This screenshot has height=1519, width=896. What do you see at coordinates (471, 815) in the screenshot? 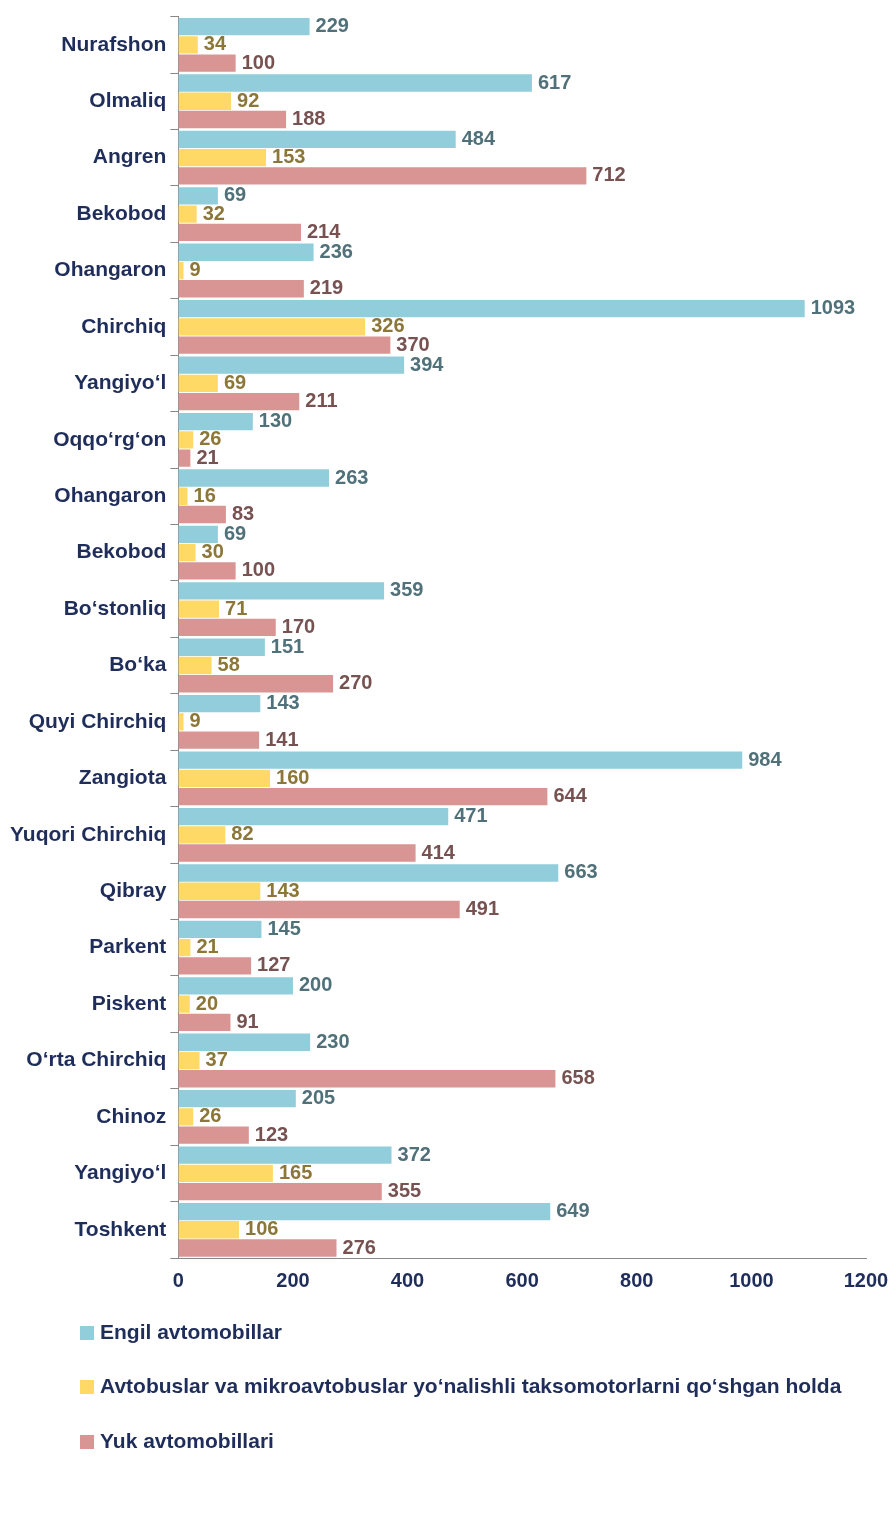
I see `data-label: 471` at bounding box center [471, 815].